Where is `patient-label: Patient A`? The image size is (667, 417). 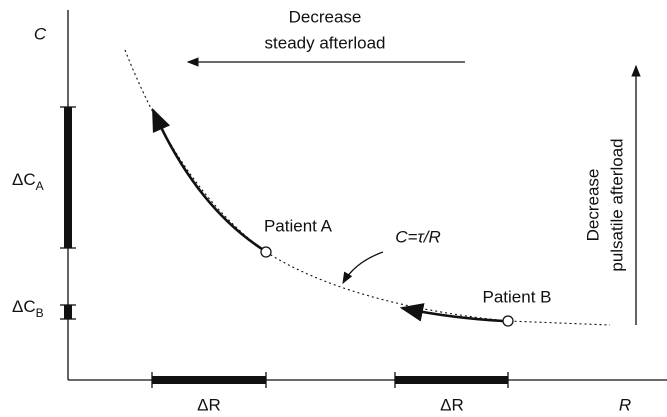
patient-label: Patient A is located at coordinates (298, 225).